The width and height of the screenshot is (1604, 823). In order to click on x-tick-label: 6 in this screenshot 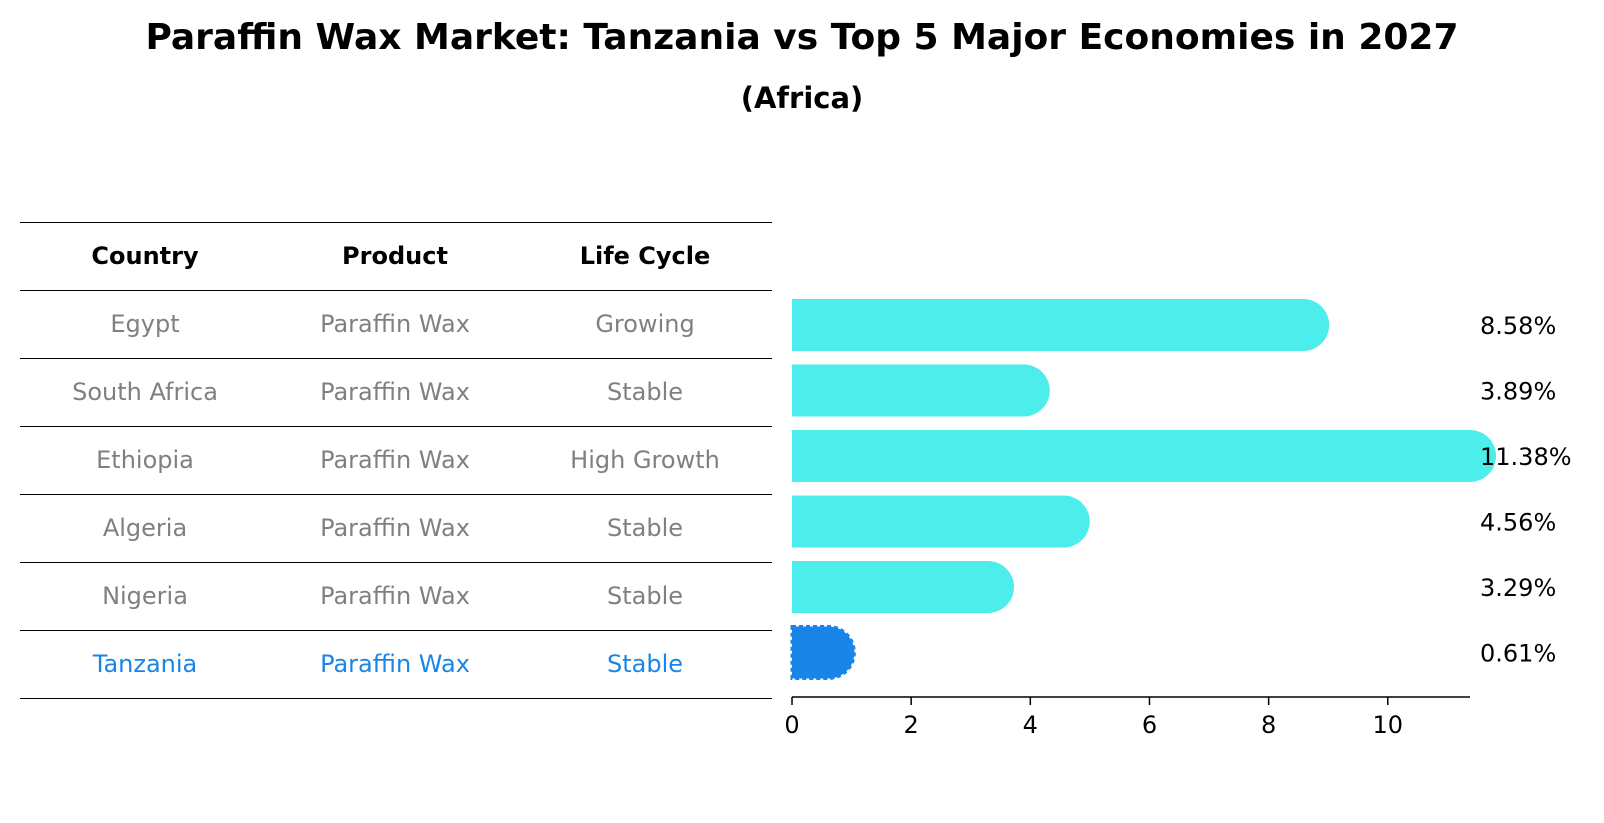, I will do `click(1149, 725)`.